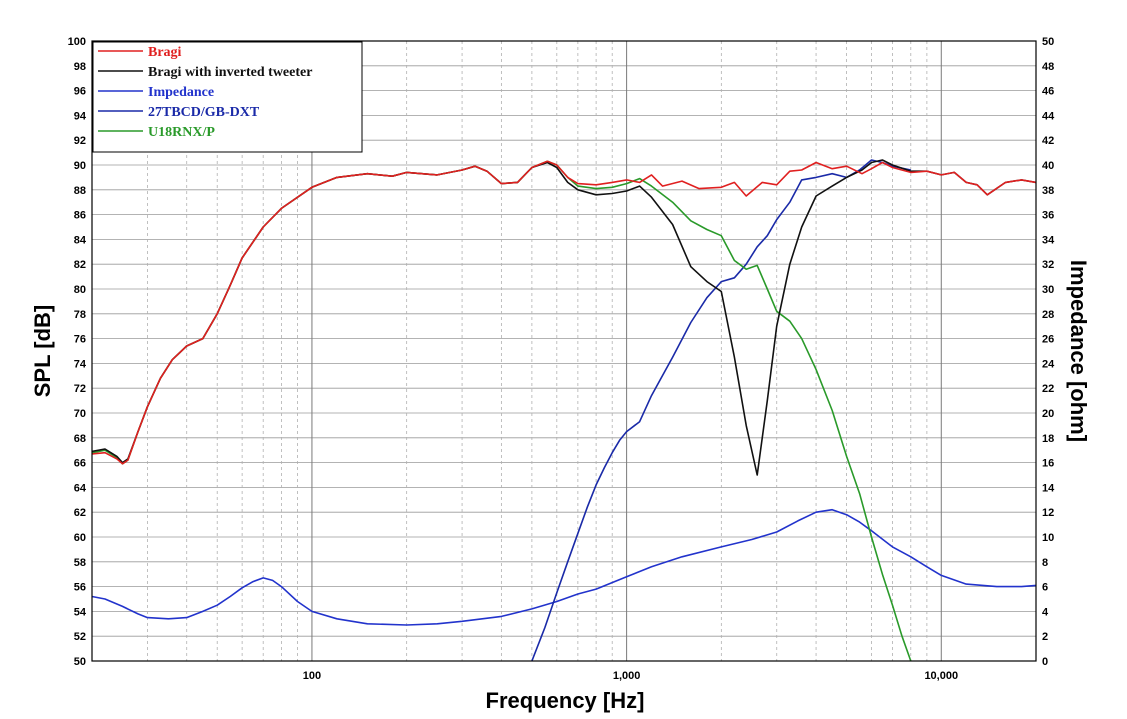  What do you see at coordinates (80, 563) in the screenshot?
I see `y-tick-label: 58` at bounding box center [80, 563].